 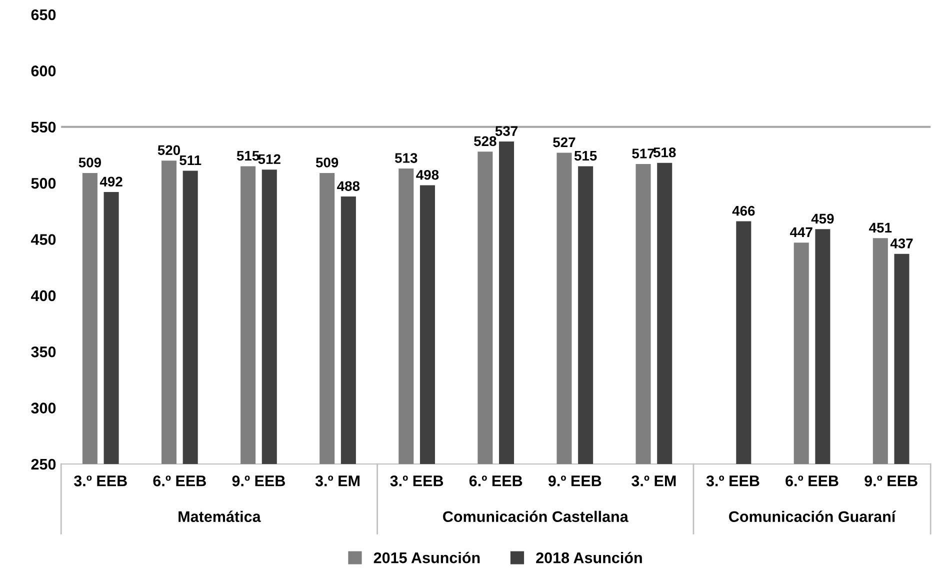 I want to click on text: Comunicación Guaraní, so click(x=812, y=516).